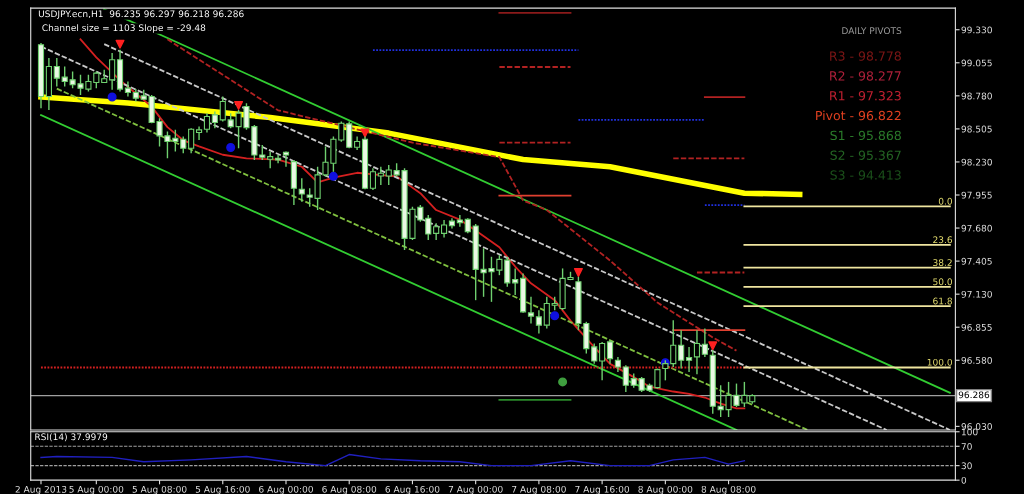 This screenshot has height=494, width=1024. I want to click on y-tick-label: 100, so click(969, 432).